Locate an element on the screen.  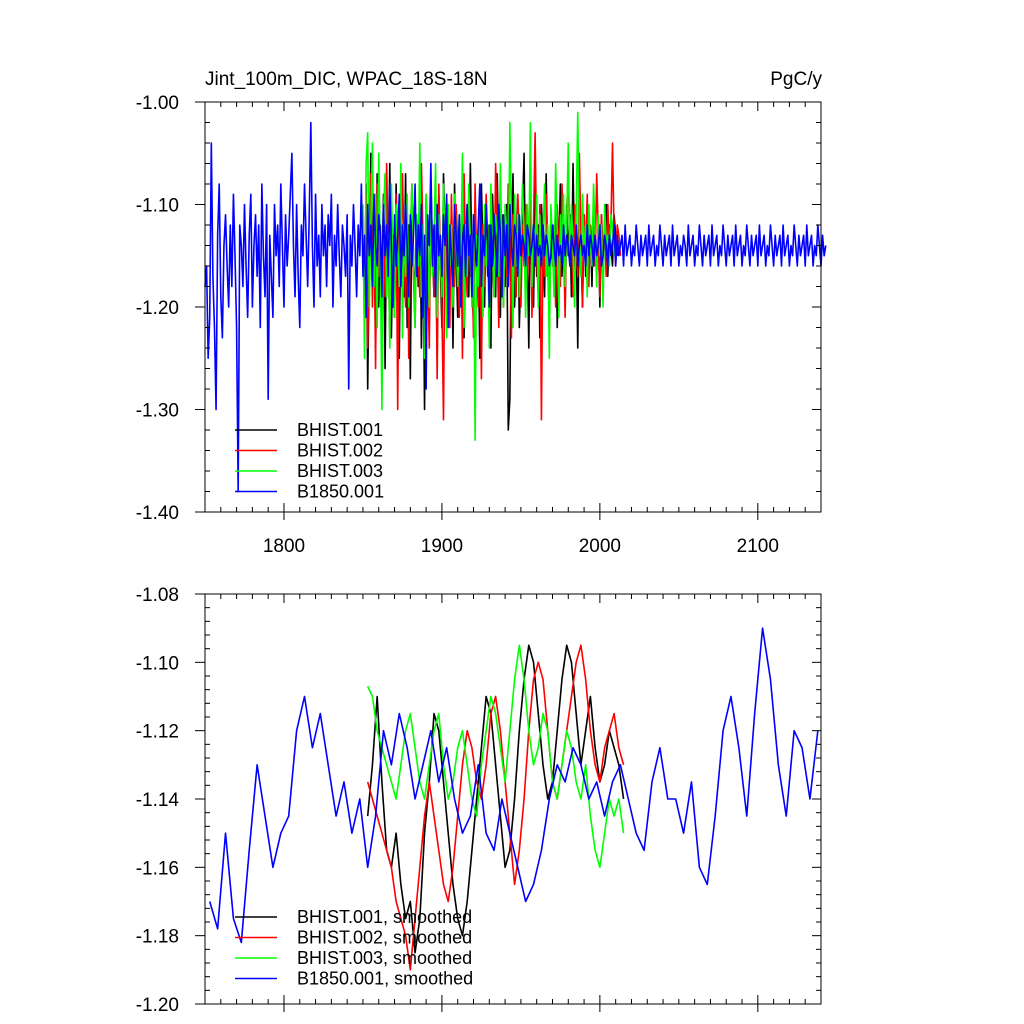
y-tick-label: -1.00 is located at coordinates (157, 103).